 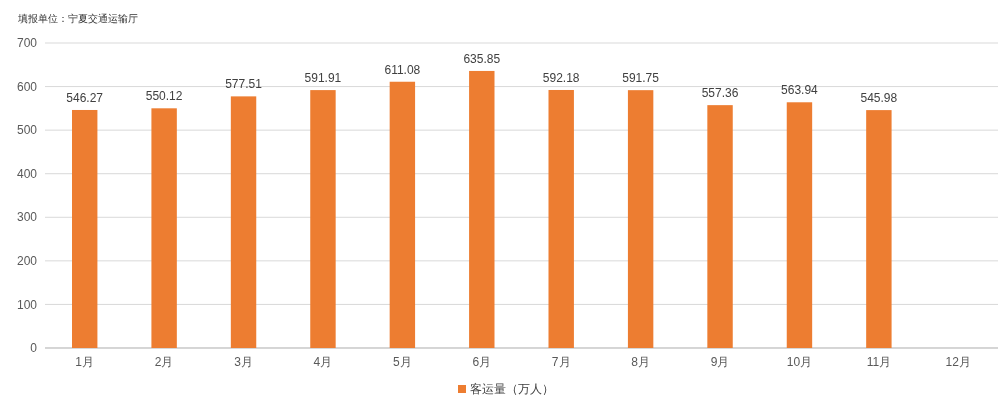 I want to click on data-label: 591.75, so click(x=641, y=78).